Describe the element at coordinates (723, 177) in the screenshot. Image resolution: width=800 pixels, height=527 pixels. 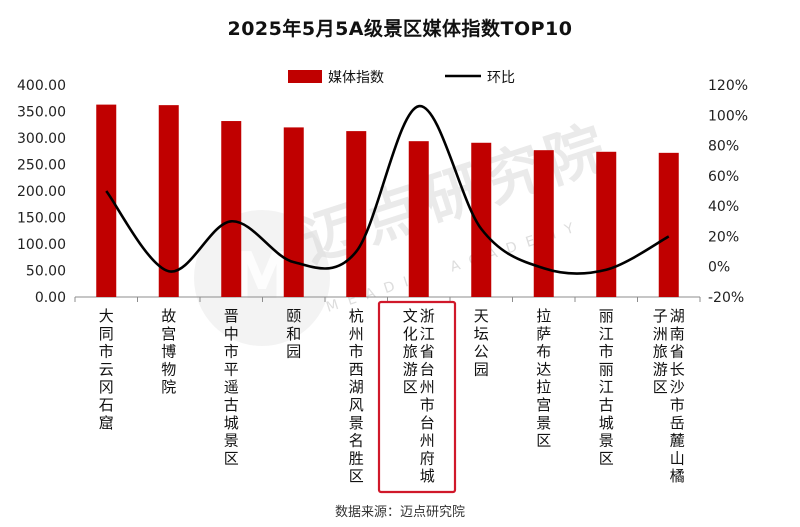
I see `y-right-tick-label: 60%` at that location.